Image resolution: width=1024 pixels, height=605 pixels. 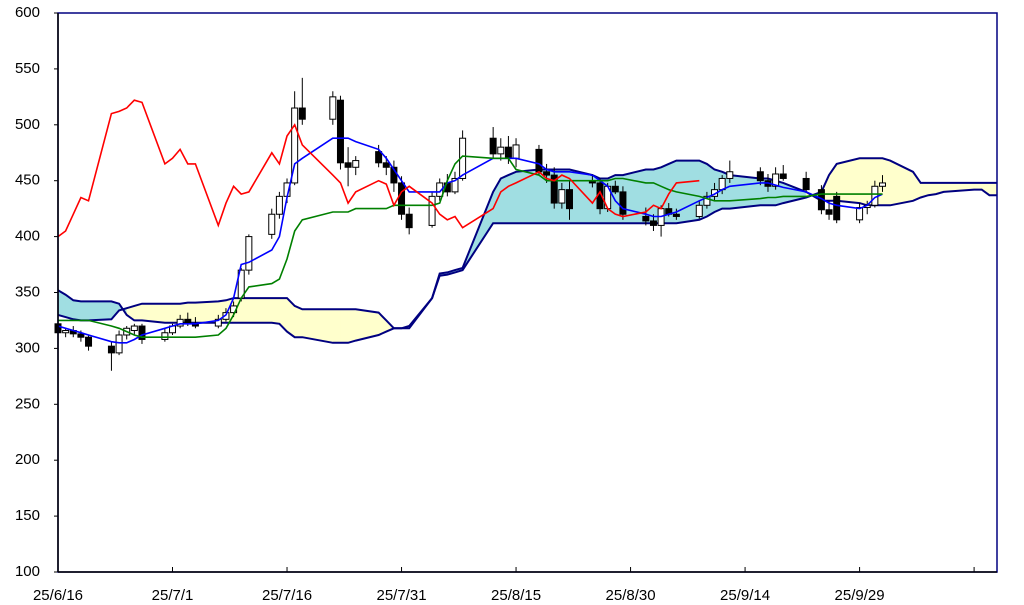 I want to click on y-tick-label: 600, so click(x=27, y=12).